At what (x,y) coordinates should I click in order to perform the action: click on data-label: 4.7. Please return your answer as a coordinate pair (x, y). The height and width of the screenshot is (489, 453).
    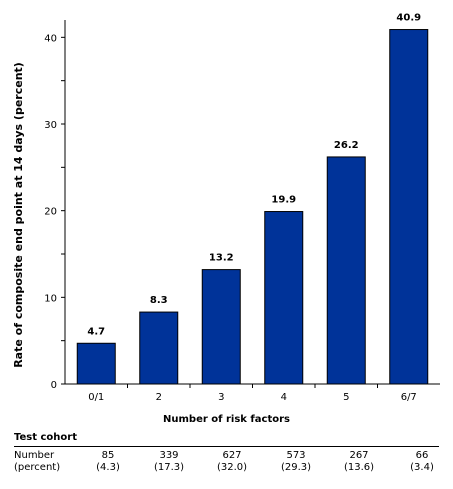
    Looking at the image, I should click on (96, 331).